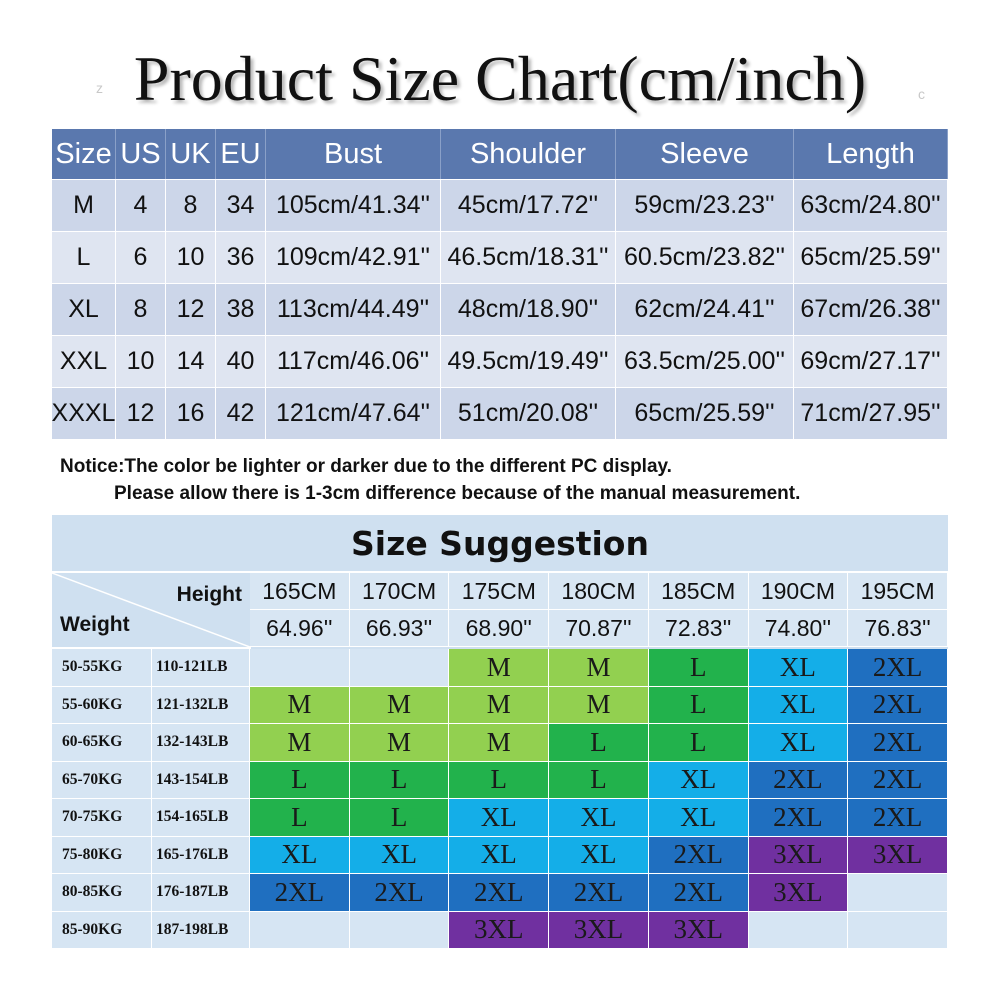  I want to click on size-table-cell: M, so click(84, 205).